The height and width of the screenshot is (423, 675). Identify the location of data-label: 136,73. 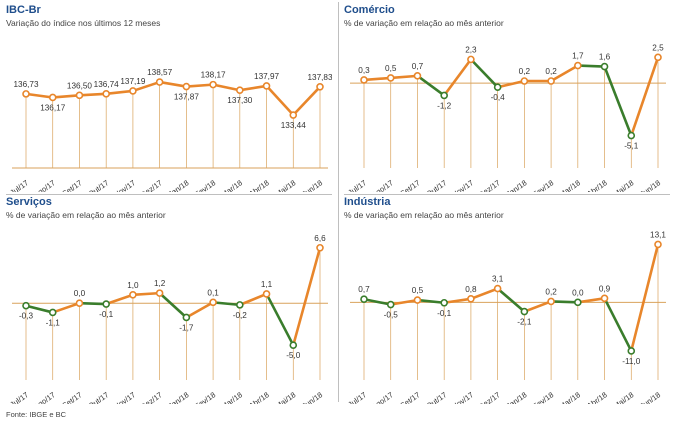
(25, 84).